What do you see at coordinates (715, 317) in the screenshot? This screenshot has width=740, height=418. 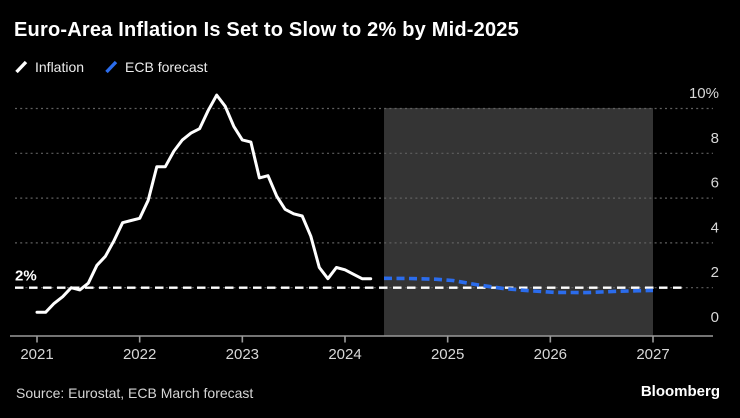 I see `y-tick-label: 0` at bounding box center [715, 317].